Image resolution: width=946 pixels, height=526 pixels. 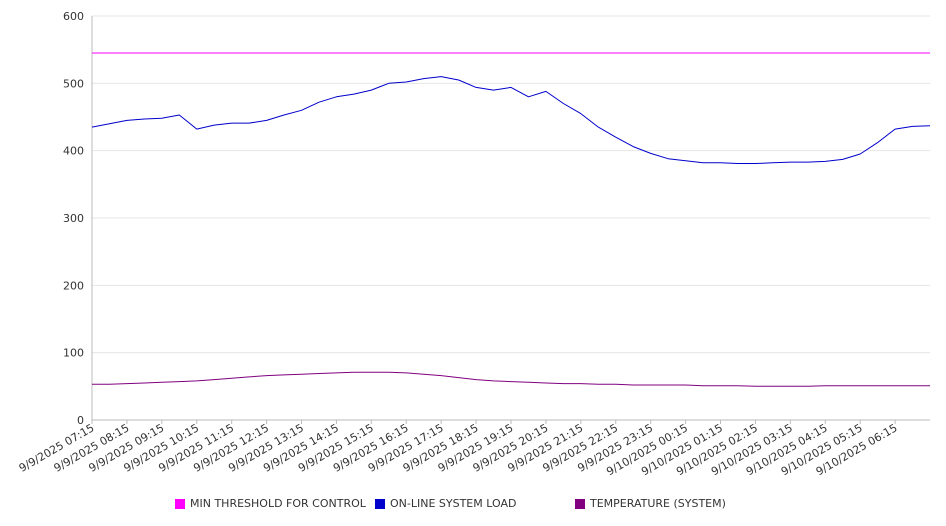 I want to click on y-tick-label: 300, so click(x=73, y=218).